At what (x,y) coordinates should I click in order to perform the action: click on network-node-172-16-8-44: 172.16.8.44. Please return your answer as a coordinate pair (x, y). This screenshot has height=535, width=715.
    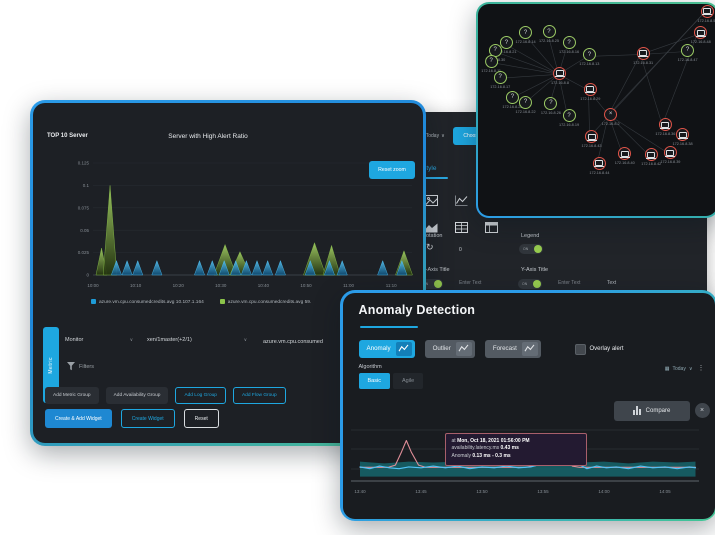
    Looking at the image, I should click on (599, 165).